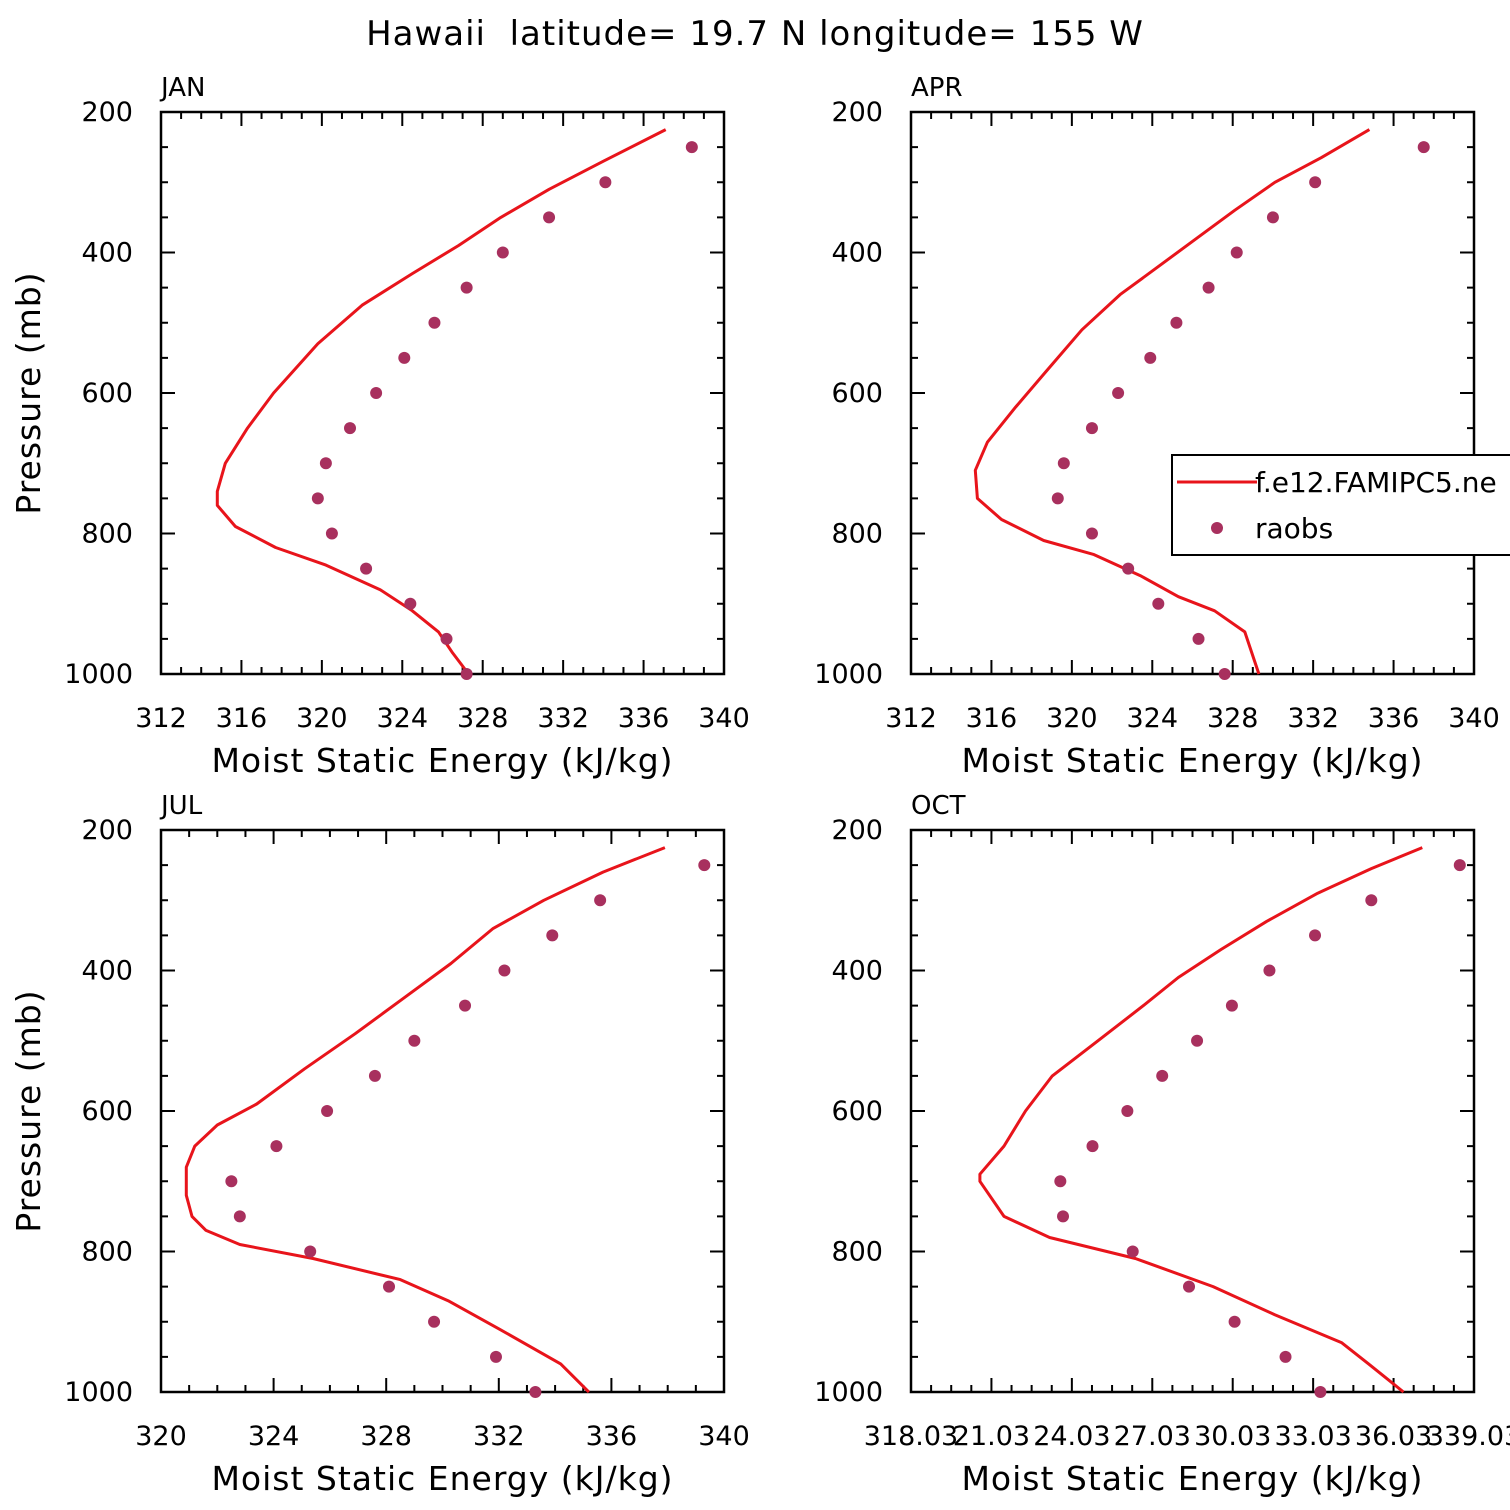  I want to click on x-tick-label: 36.03, so click(1393, 1436).